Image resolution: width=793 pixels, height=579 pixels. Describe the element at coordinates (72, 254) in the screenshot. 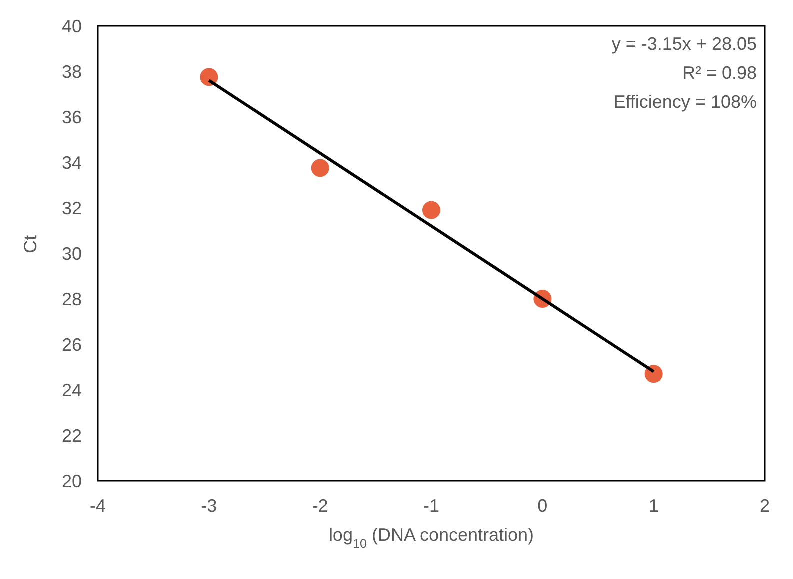

I see `y-tick-label: 30` at that location.